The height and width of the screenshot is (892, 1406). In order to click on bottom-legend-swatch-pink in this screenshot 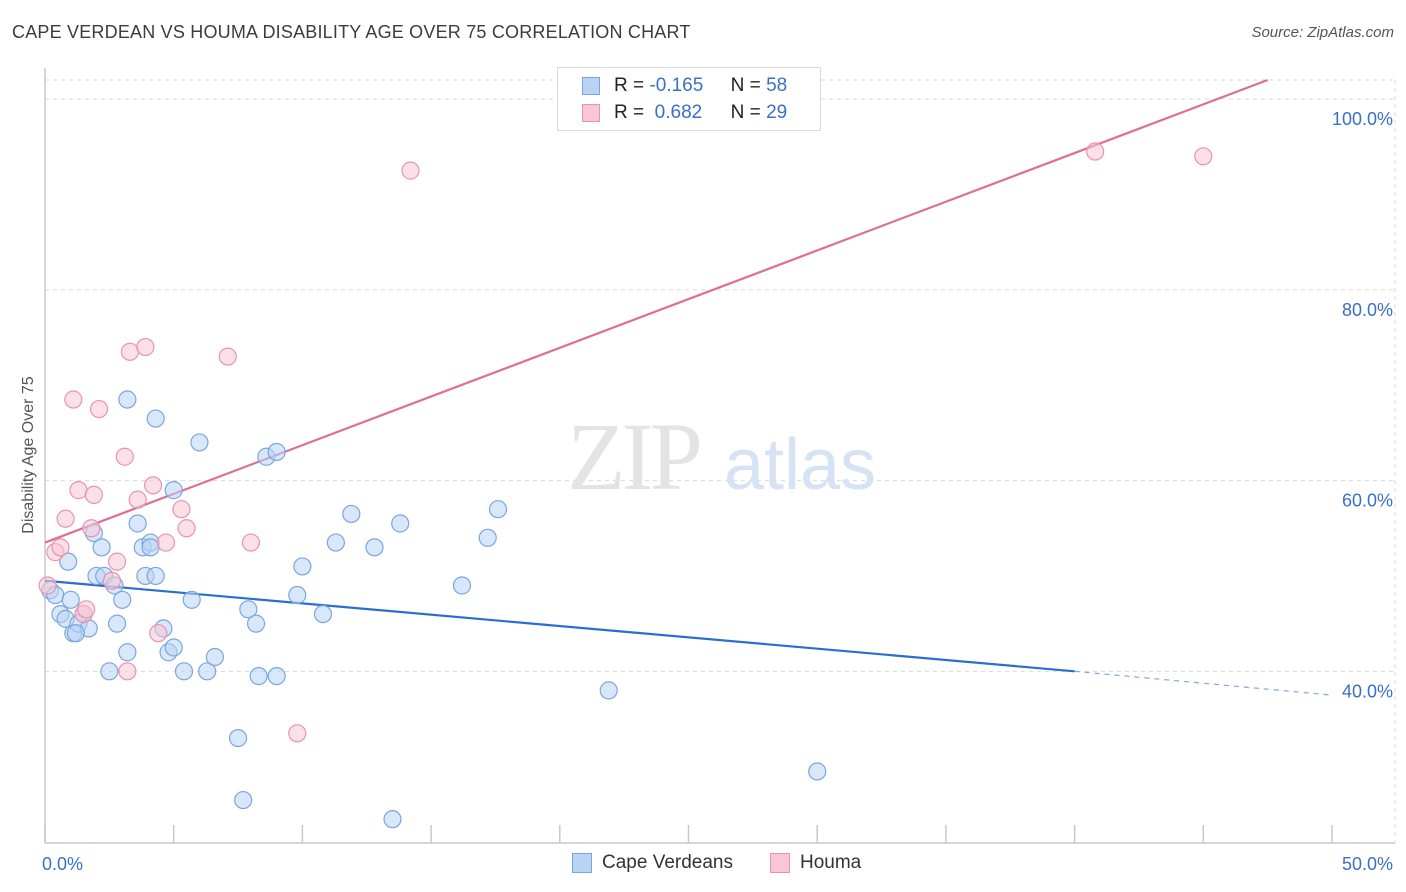, I will do `click(780, 863)`.